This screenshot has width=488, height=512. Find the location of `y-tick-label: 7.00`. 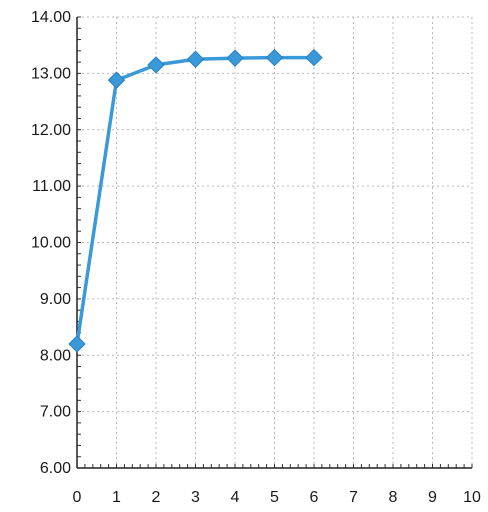

y-tick-label: 7.00 is located at coordinates (55, 412).